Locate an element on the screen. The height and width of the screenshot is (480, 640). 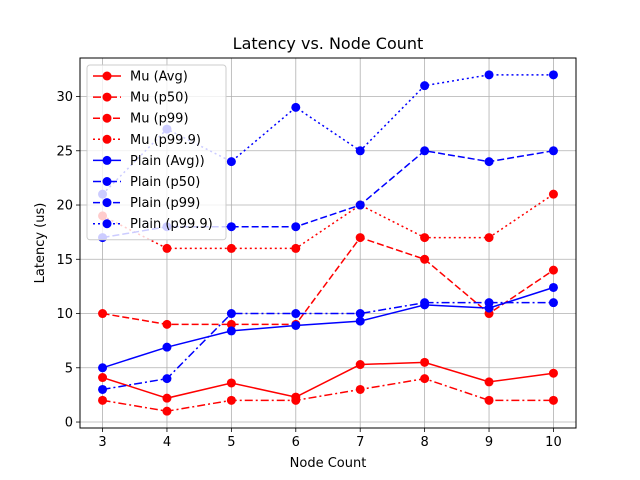
legend-item: Plain (p50) is located at coordinates (146, 182).